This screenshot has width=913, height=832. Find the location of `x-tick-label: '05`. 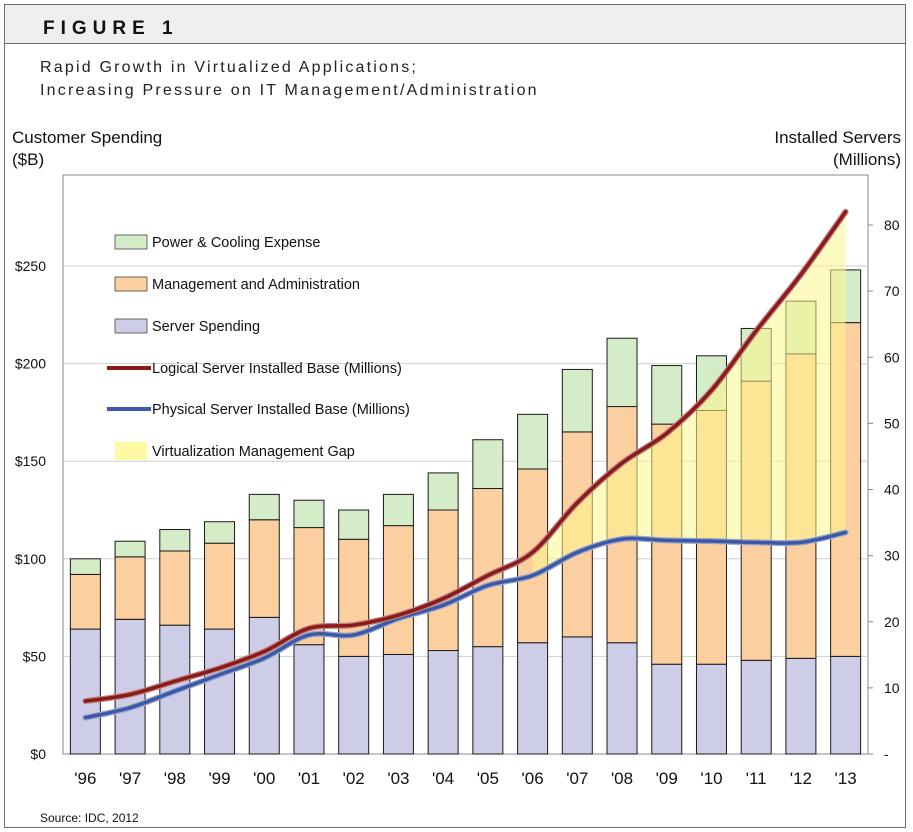

x-tick-label: '05 is located at coordinates (488, 778).